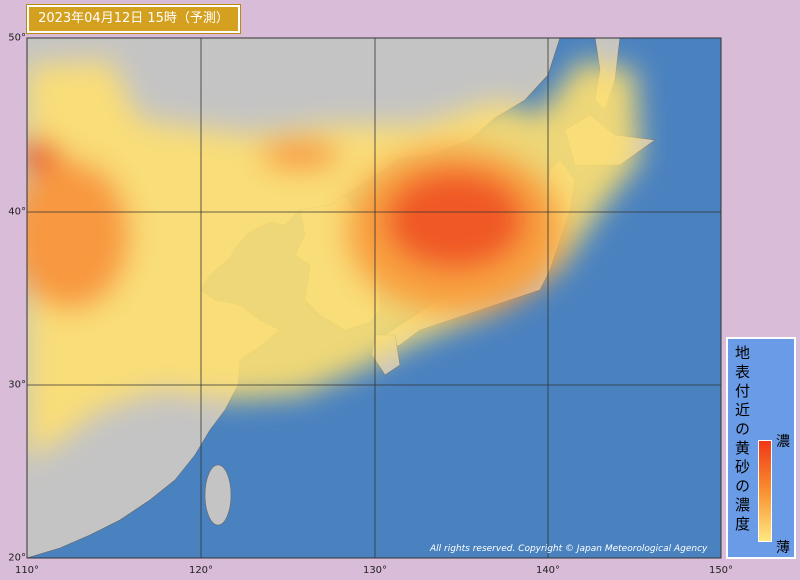  I want to click on lon-label: 110°, so click(27, 570).